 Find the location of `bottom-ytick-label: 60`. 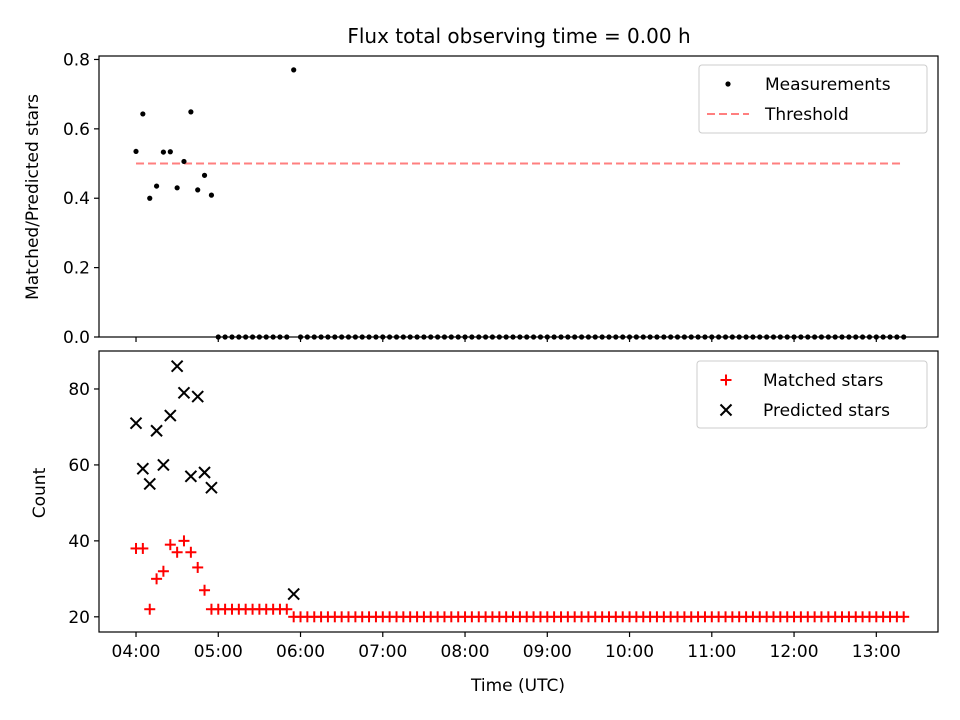

bottom-ytick-label: 60 is located at coordinates (79, 466).